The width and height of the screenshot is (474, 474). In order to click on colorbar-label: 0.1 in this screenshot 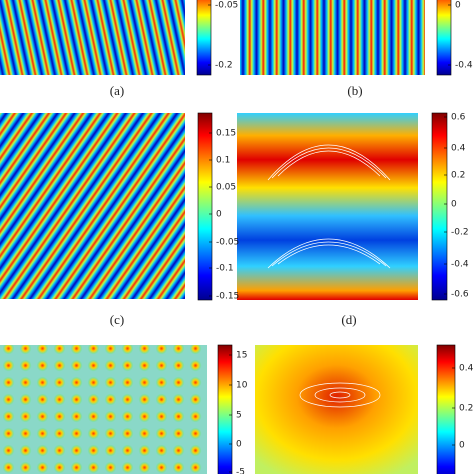, I will do `click(223, 161)`.